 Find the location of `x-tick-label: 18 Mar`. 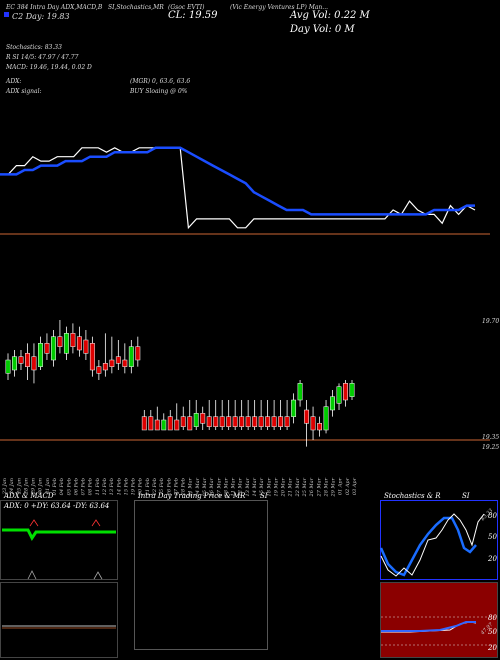

x-tick-label: 18 Mar is located at coordinates (269, 486).